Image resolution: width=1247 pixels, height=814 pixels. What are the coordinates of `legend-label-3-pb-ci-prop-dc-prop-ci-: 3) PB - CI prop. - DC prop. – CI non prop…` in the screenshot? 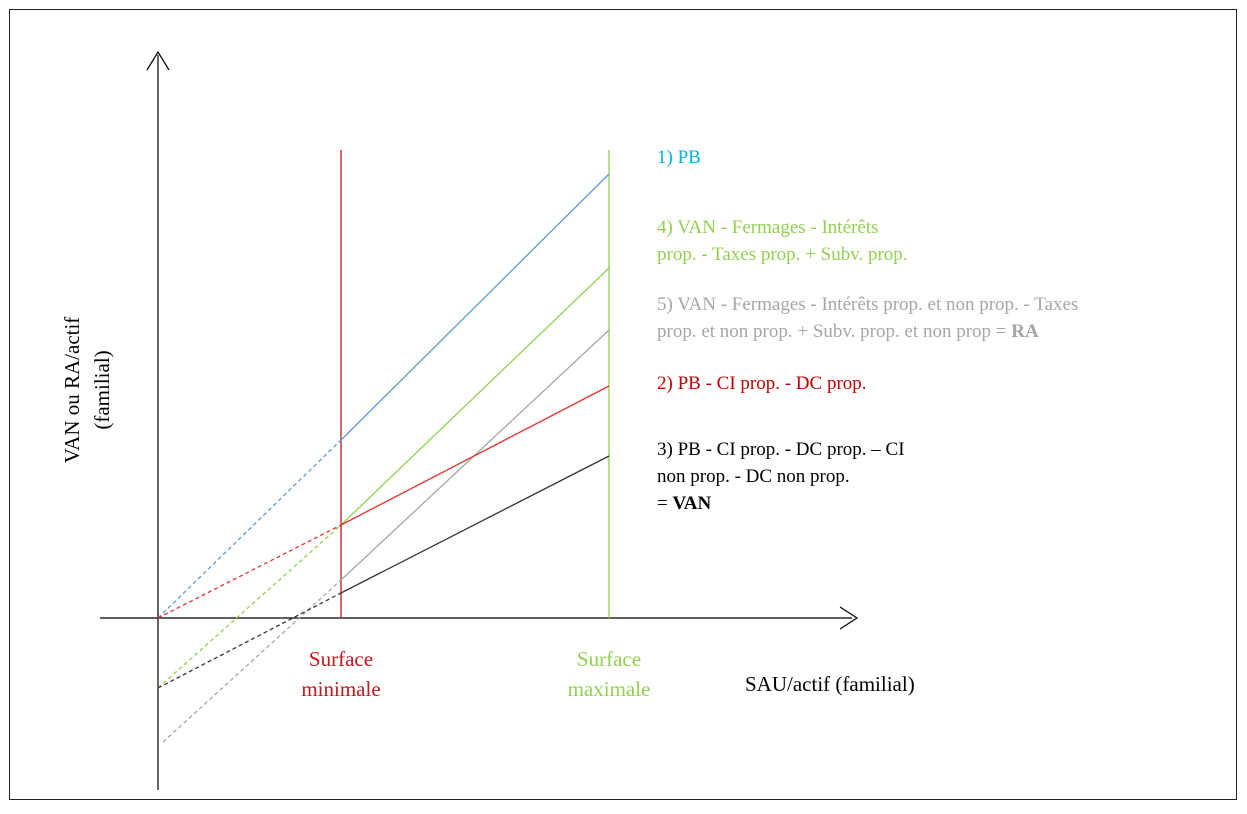 It's located at (781, 476).